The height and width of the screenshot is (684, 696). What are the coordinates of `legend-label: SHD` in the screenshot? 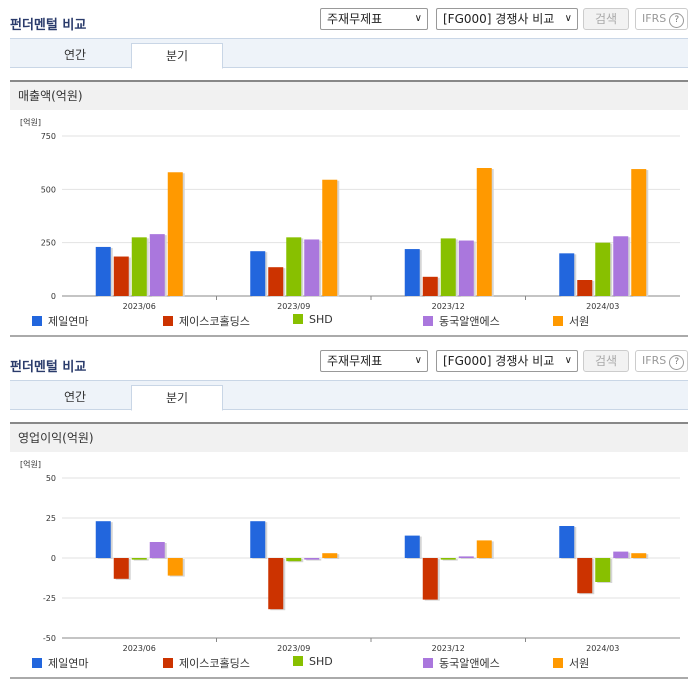 It's located at (321, 319).